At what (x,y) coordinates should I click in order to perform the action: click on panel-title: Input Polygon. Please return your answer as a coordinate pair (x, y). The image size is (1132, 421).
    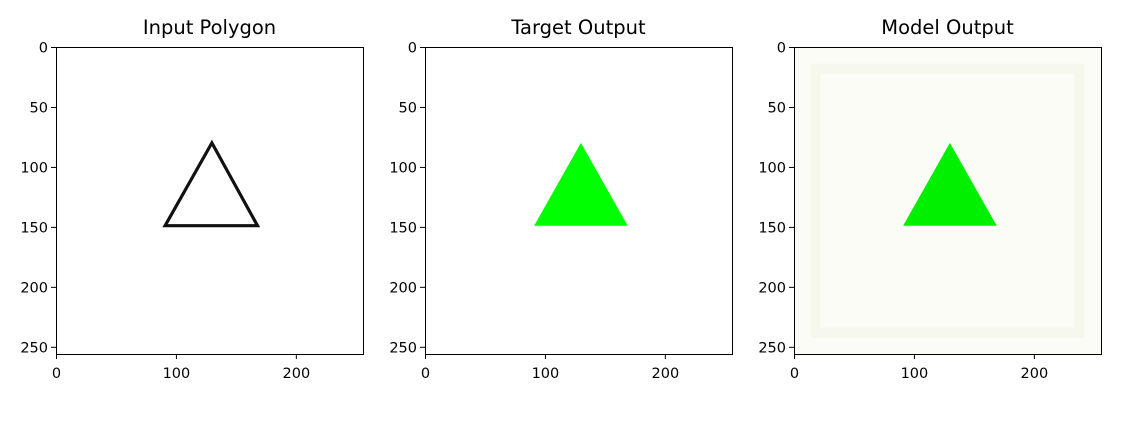
    Looking at the image, I should click on (209, 27).